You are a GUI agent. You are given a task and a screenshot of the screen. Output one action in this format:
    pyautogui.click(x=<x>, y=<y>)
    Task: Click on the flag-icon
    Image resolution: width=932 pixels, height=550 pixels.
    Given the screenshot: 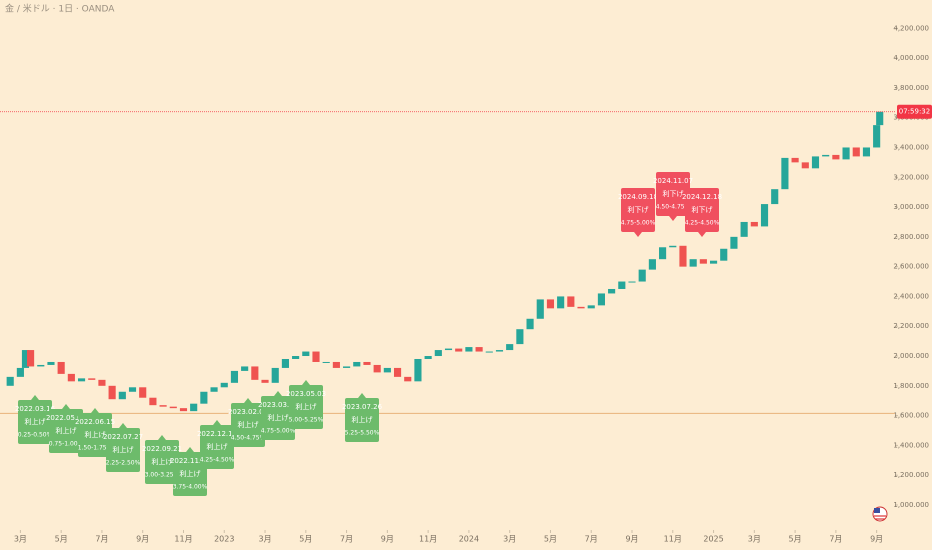 What is the action you would take?
    pyautogui.click(x=880, y=514)
    